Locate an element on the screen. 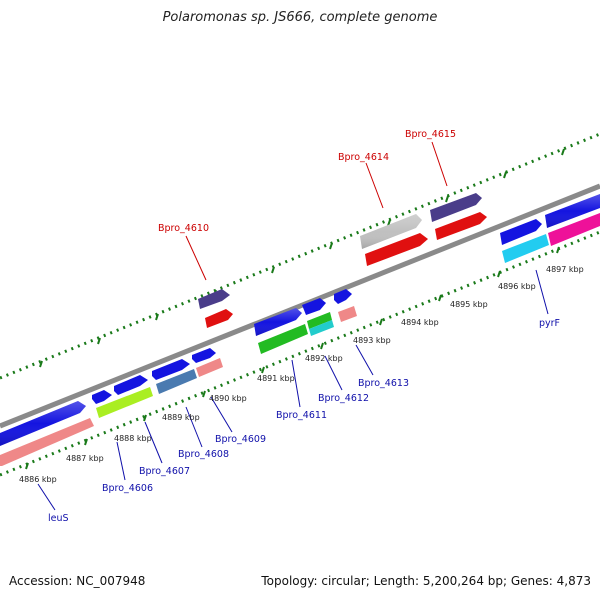  gene-label-bpro-4615: Bpro_4615 is located at coordinates (430, 134).